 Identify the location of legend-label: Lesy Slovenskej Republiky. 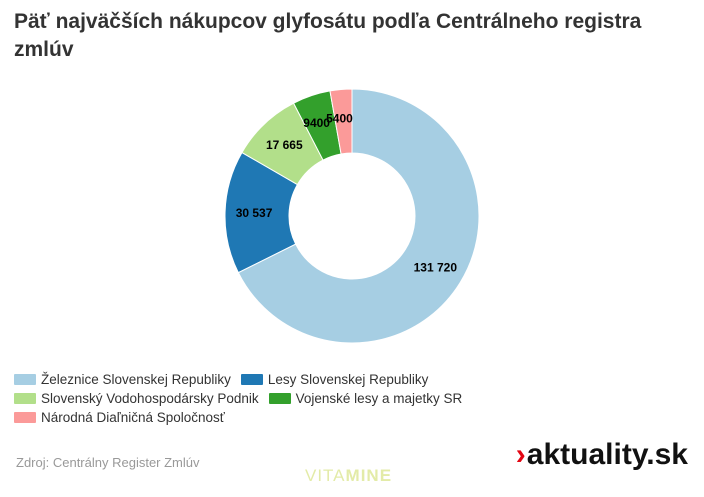
(348, 379).